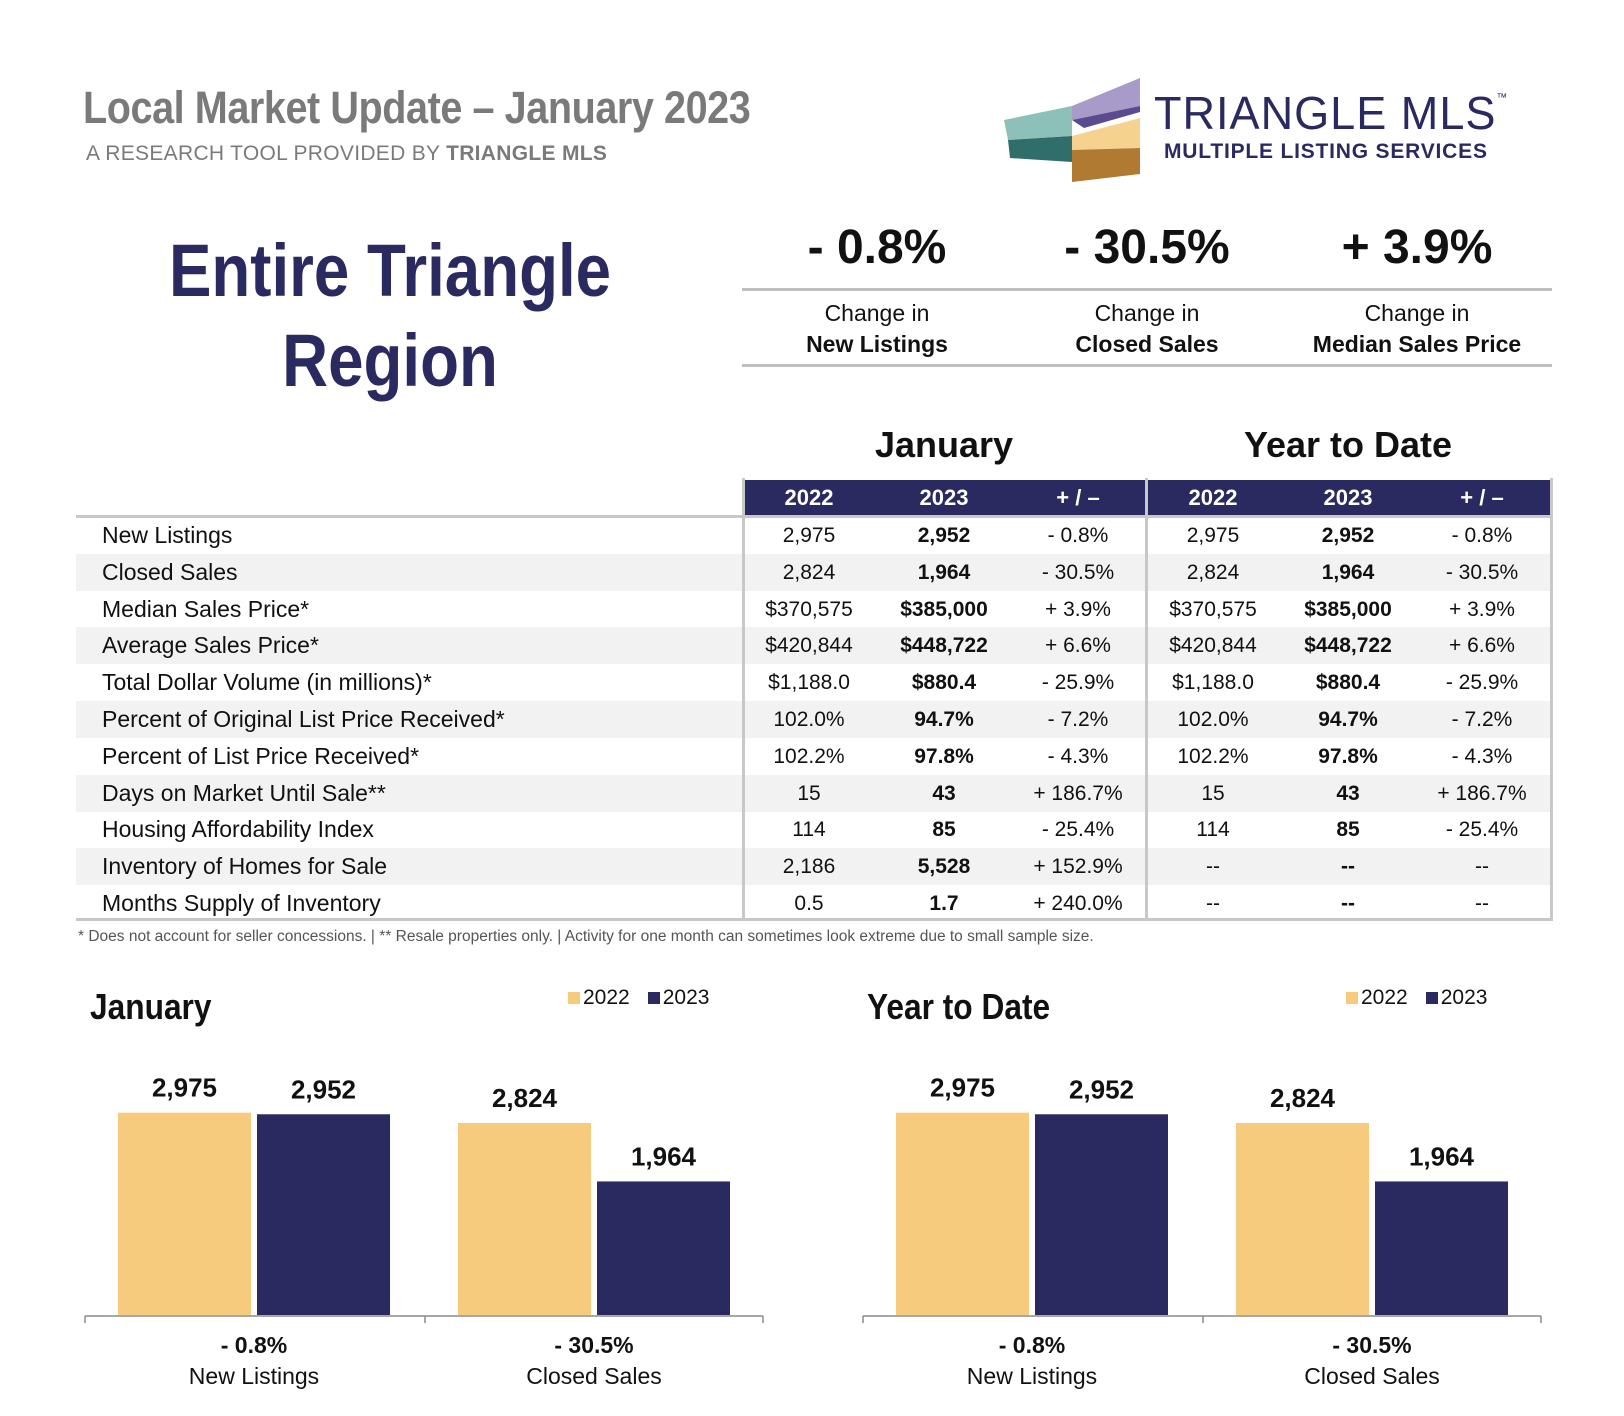  What do you see at coordinates (814, 919) in the screenshot?
I see `table-bottom-rule` at bounding box center [814, 919].